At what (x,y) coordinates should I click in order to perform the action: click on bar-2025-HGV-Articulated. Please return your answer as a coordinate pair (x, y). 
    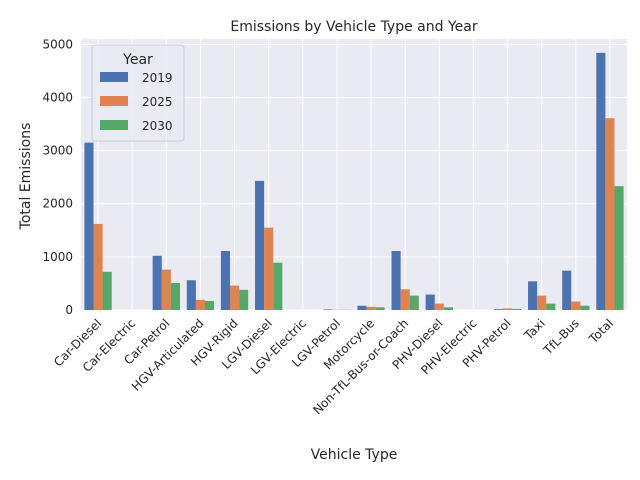
    Looking at the image, I should click on (200, 304).